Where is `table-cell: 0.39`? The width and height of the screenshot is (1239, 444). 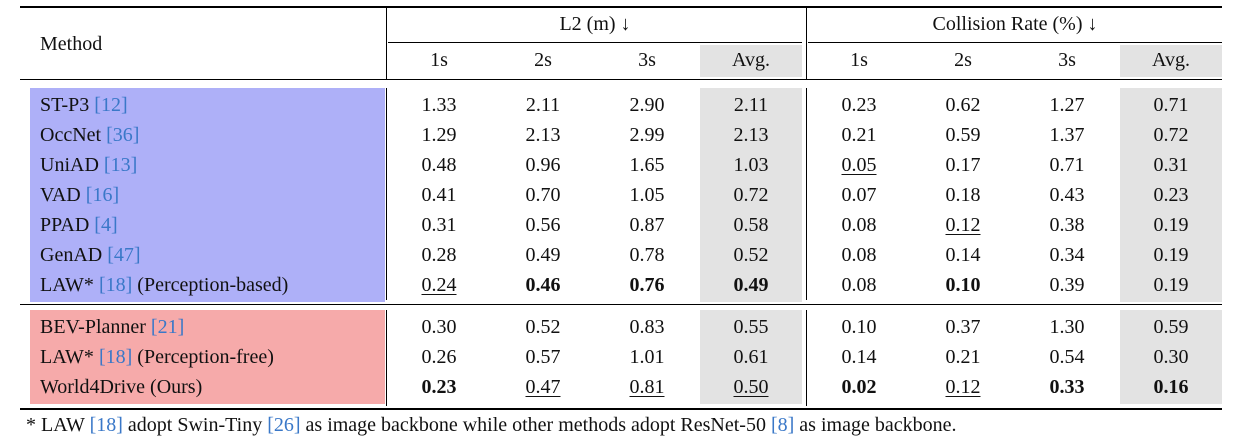
table-cell: 0.39 is located at coordinates (1067, 285).